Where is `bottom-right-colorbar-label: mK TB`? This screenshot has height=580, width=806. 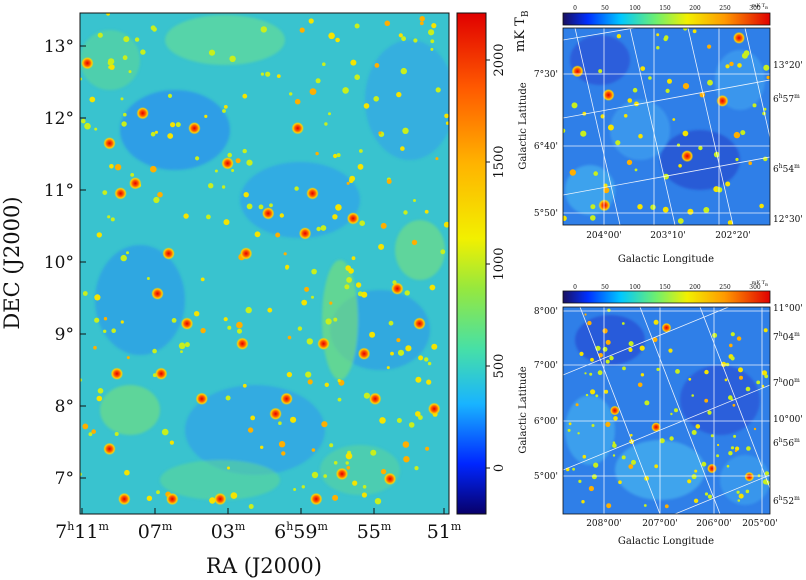 bottom-right-colorbar-label: mK TB is located at coordinates (760, 283).